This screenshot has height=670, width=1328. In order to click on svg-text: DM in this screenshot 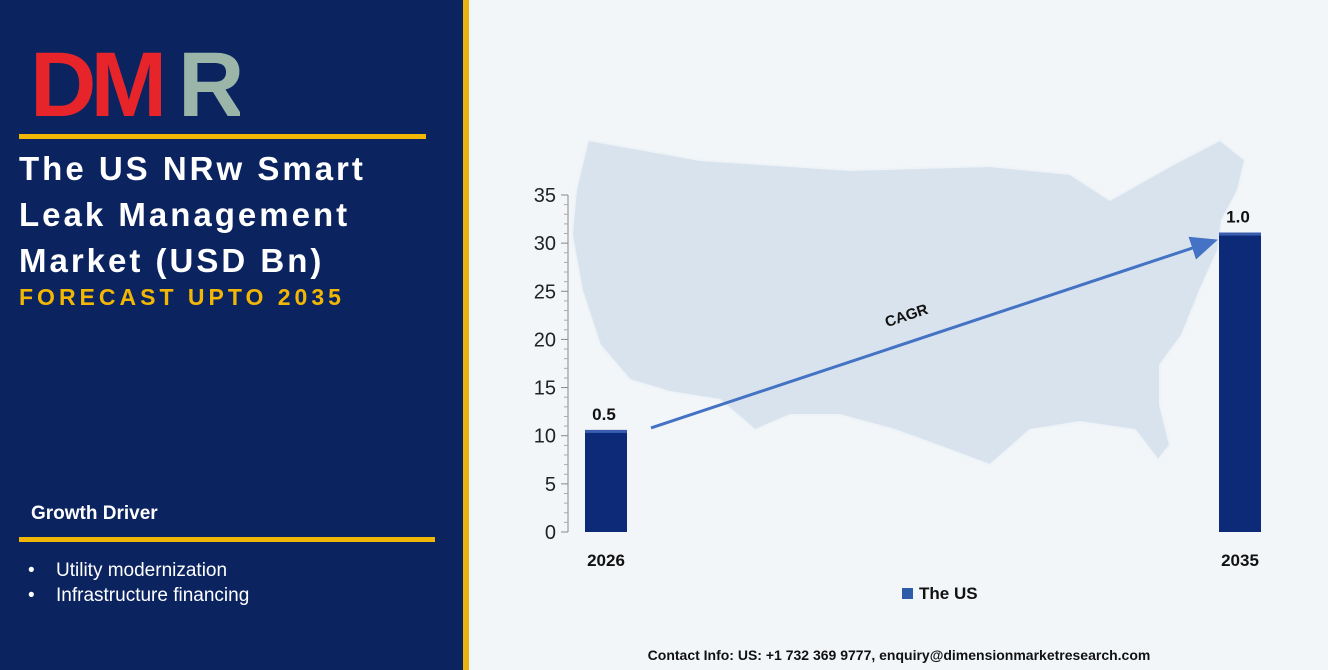, I will do `click(95, 80)`.